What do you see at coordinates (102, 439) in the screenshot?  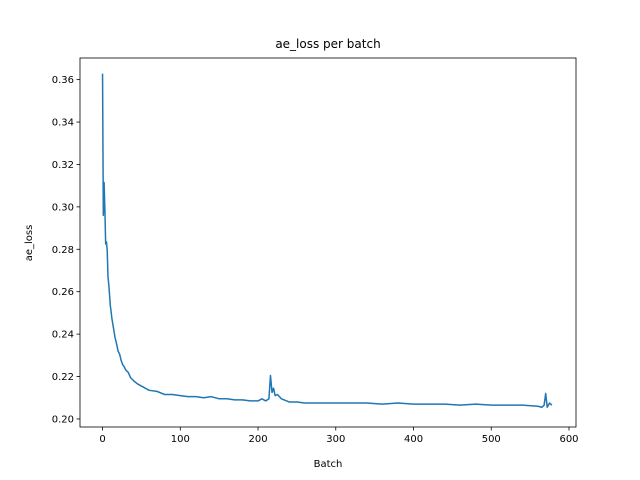 I see `x-tick-label: 0` at bounding box center [102, 439].